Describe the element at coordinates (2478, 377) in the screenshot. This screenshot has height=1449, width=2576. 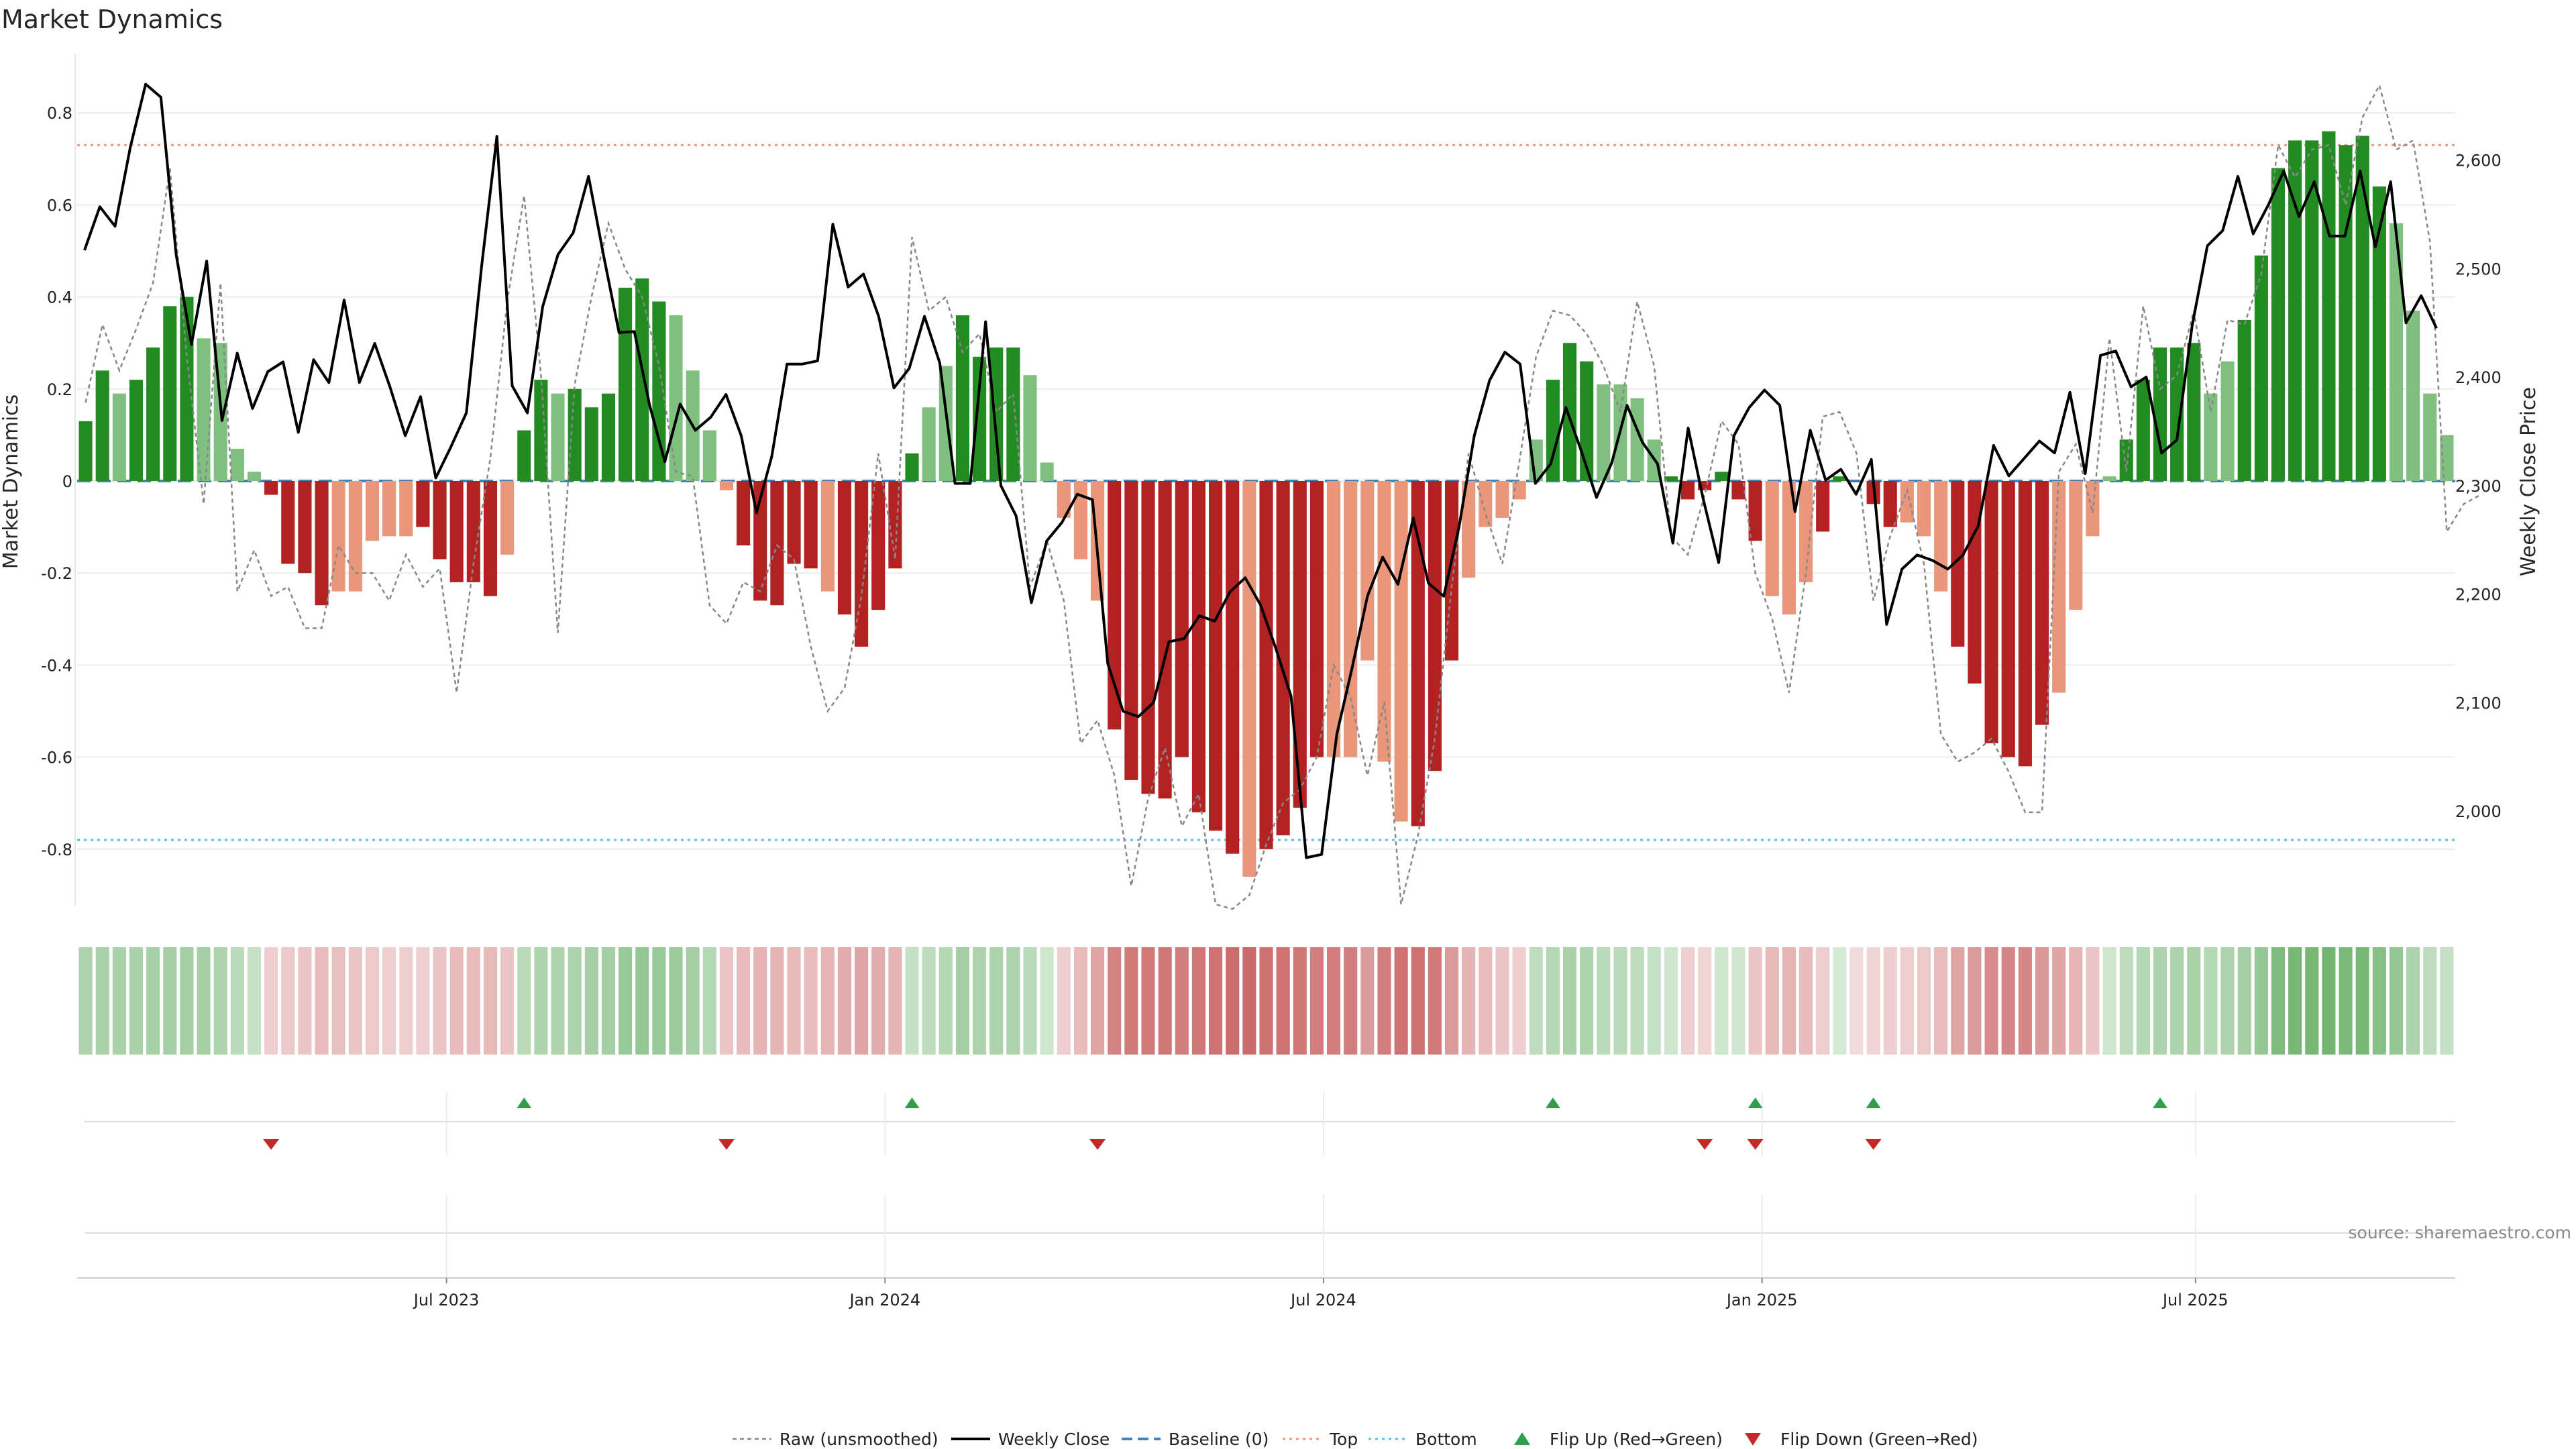
I see `y2-tick-label: 2,400` at that location.